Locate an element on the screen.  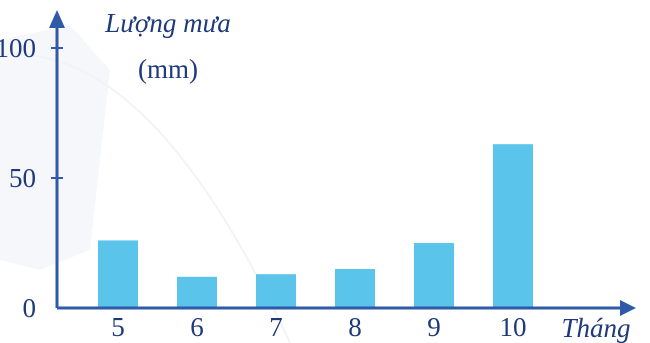
x-tick-label-6: 6 is located at coordinates (197, 327).